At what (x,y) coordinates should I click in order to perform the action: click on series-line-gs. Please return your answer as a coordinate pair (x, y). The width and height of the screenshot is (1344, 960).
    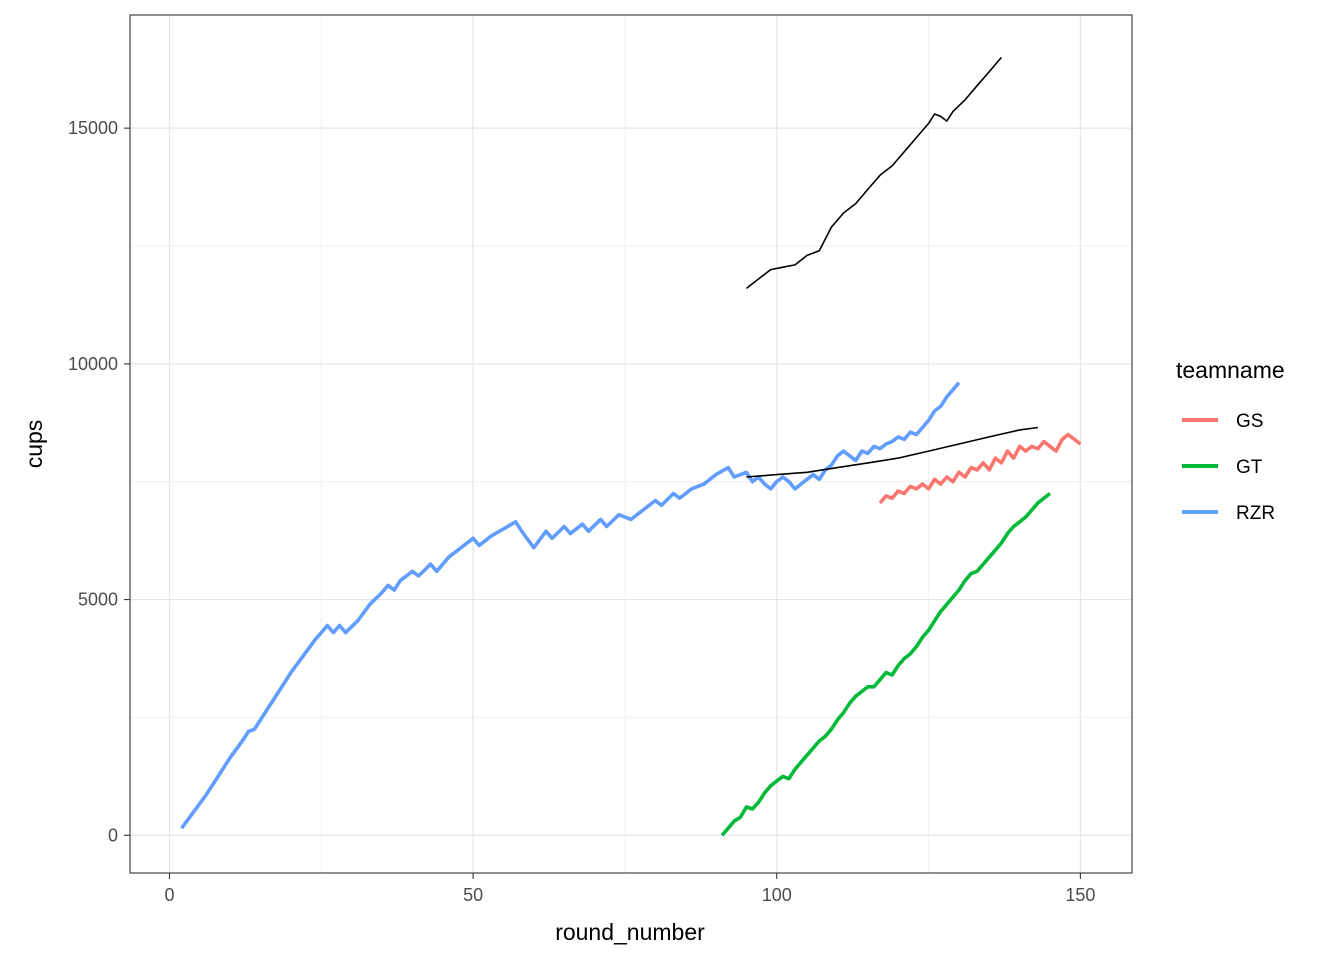
    Looking at the image, I should click on (980, 468).